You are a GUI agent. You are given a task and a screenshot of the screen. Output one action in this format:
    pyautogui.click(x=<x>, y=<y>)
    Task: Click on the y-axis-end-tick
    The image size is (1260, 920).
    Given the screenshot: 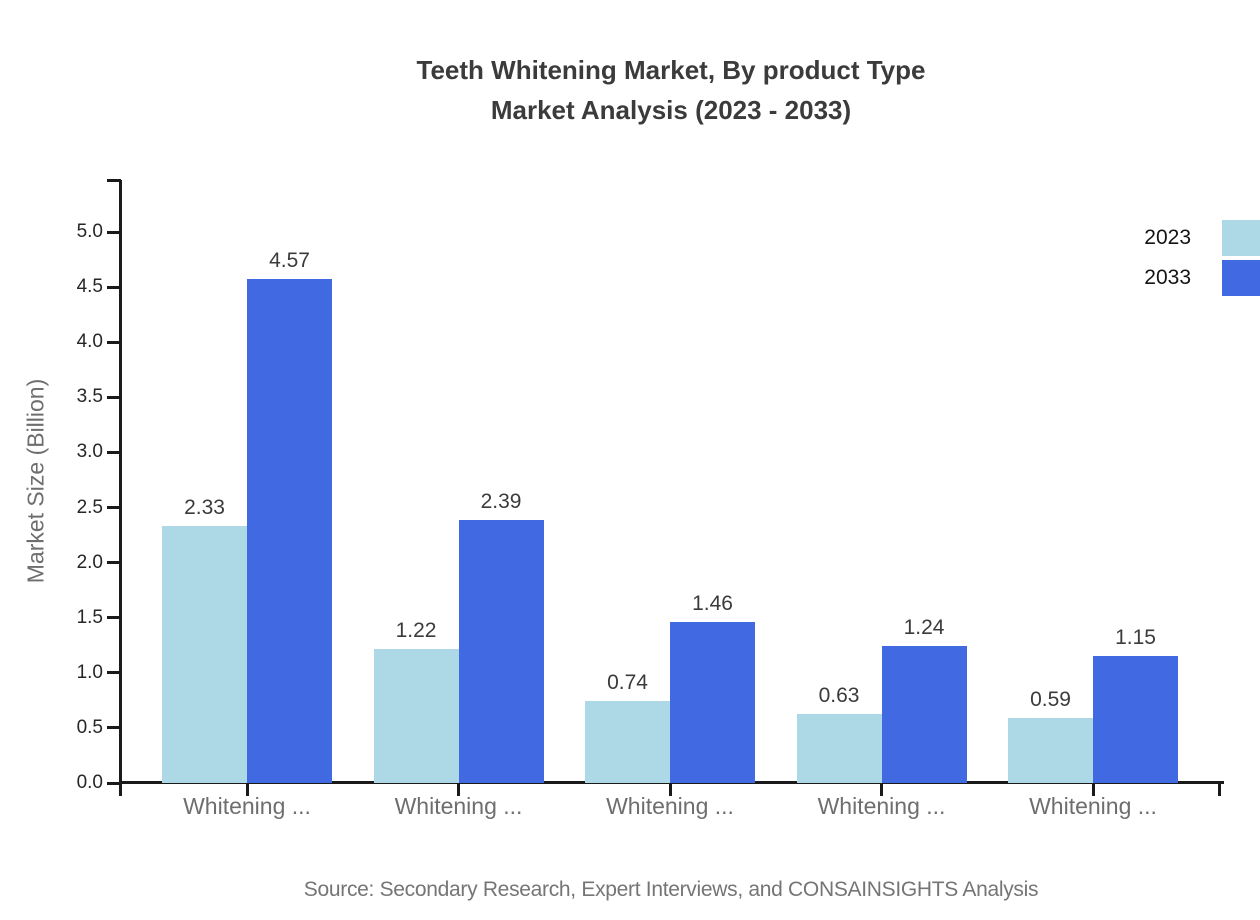 What is the action you would take?
    pyautogui.click(x=114, y=180)
    